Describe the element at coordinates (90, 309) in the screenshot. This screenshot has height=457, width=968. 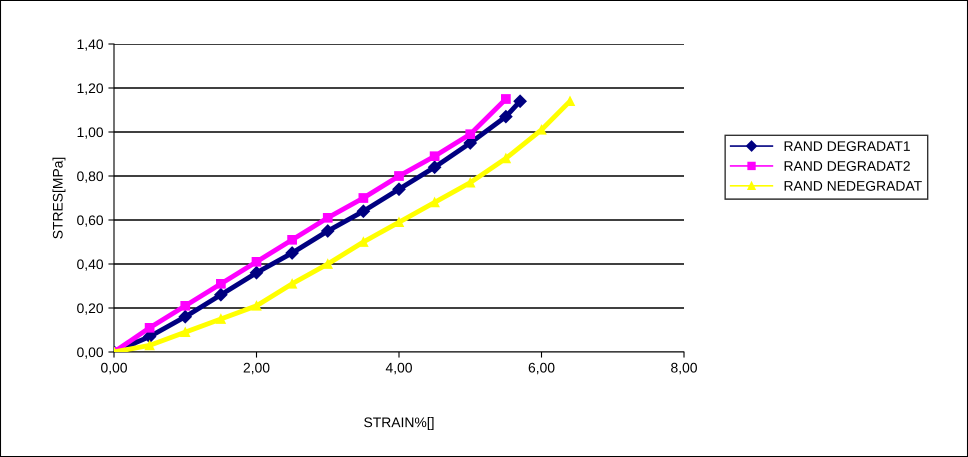
I see `y-tick-label: 0,20` at that location.